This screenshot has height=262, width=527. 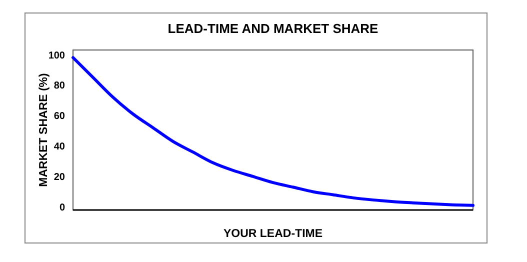 I want to click on y-axis-title: MARKET SHARE (%), so click(x=44, y=129).